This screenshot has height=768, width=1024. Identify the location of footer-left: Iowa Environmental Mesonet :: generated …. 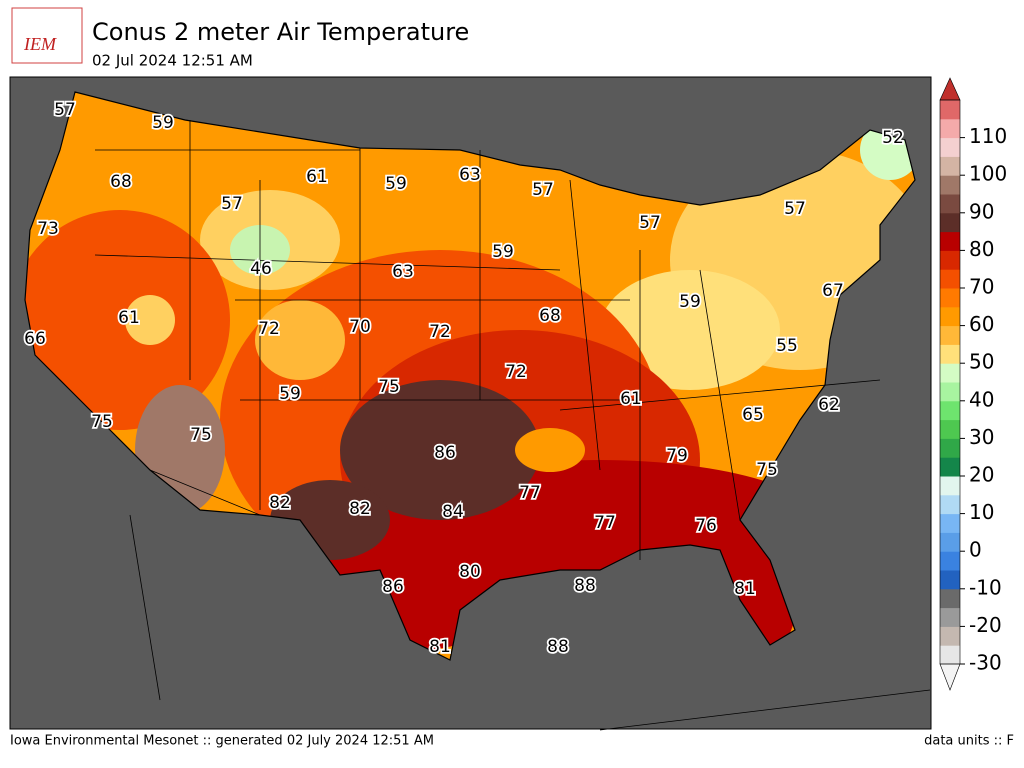
(222, 741).